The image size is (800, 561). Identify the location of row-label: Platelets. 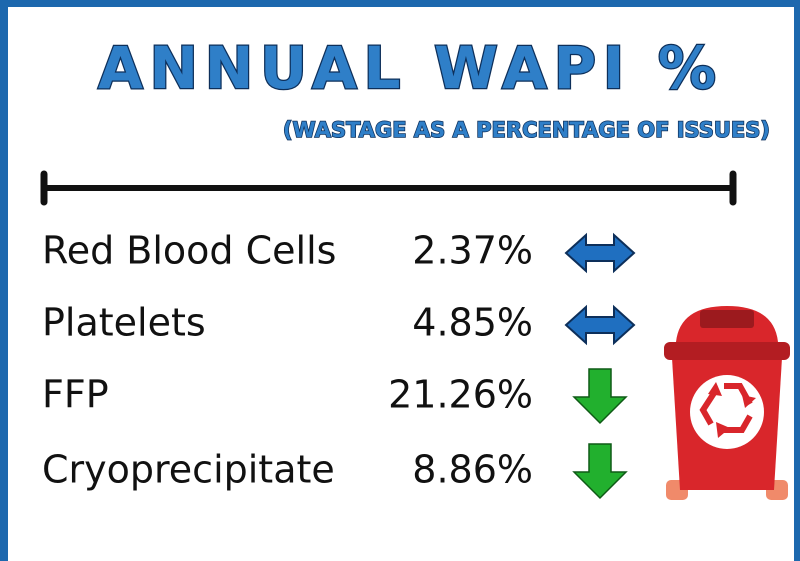
(124, 323).